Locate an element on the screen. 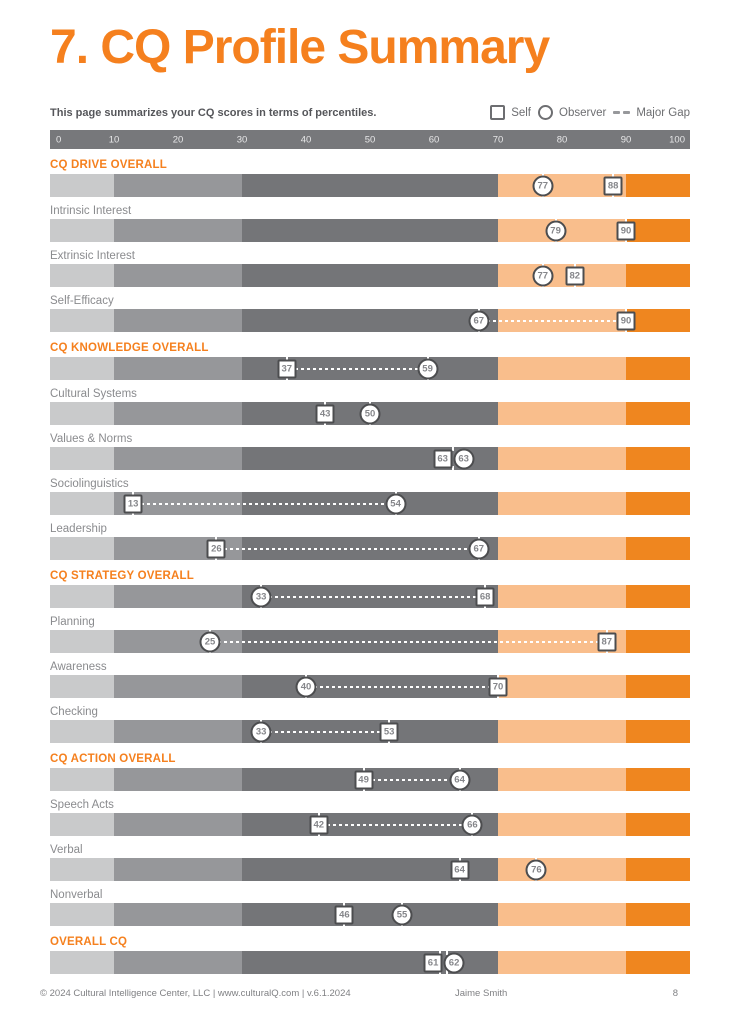  row-label: Verbal is located at coordinates (66, 850).